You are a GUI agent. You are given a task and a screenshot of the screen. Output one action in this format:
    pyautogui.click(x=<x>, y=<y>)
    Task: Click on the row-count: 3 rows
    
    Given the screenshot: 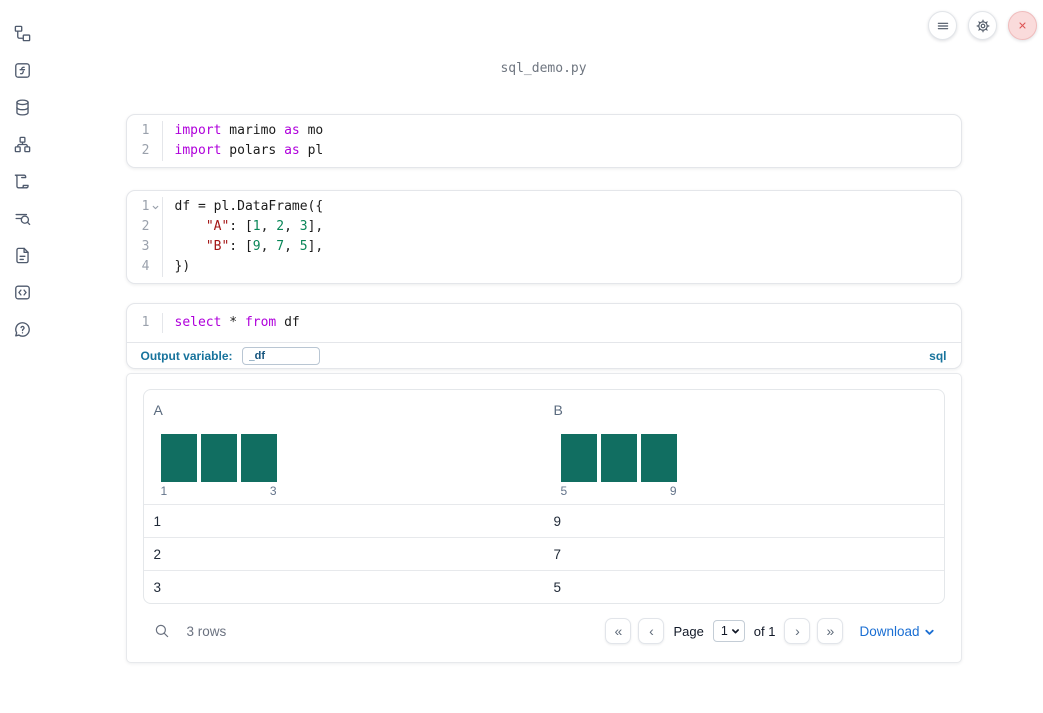 What is the action you would take?
    pyautogui.click(x=206, y=631)
    